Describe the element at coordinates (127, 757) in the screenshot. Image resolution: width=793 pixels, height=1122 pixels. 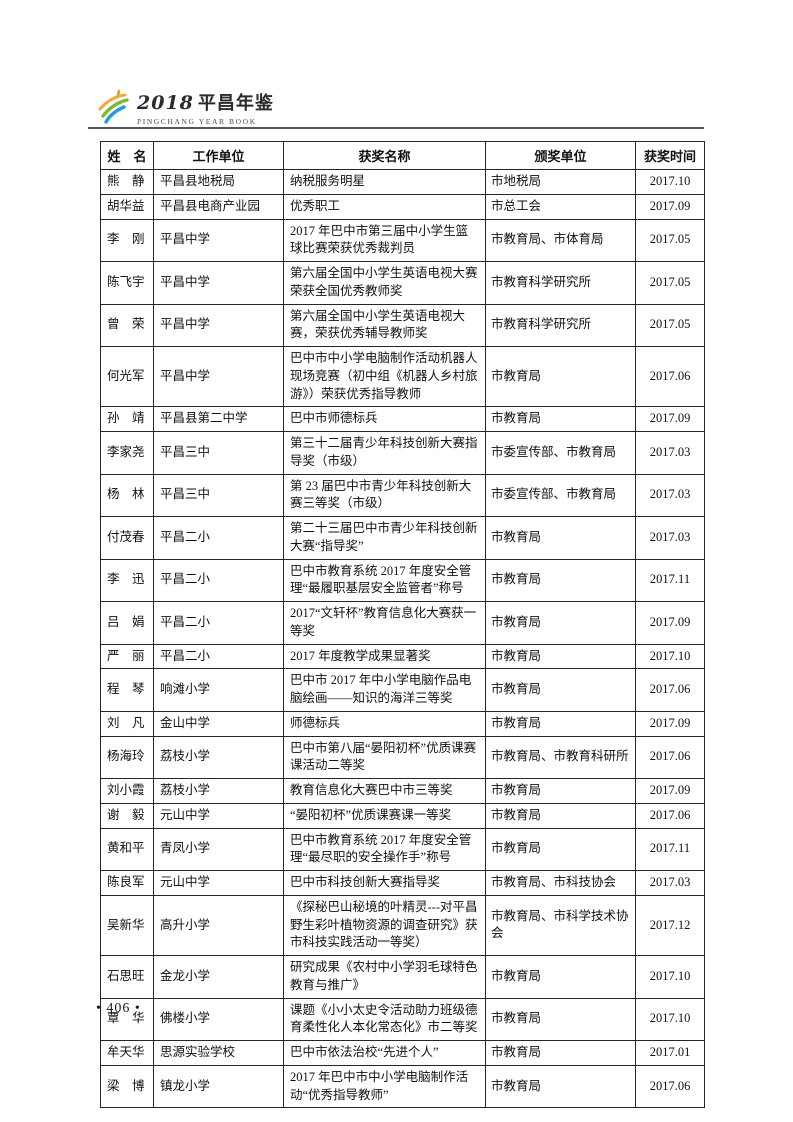
I see `cell-name: 杨海玲` at that location.